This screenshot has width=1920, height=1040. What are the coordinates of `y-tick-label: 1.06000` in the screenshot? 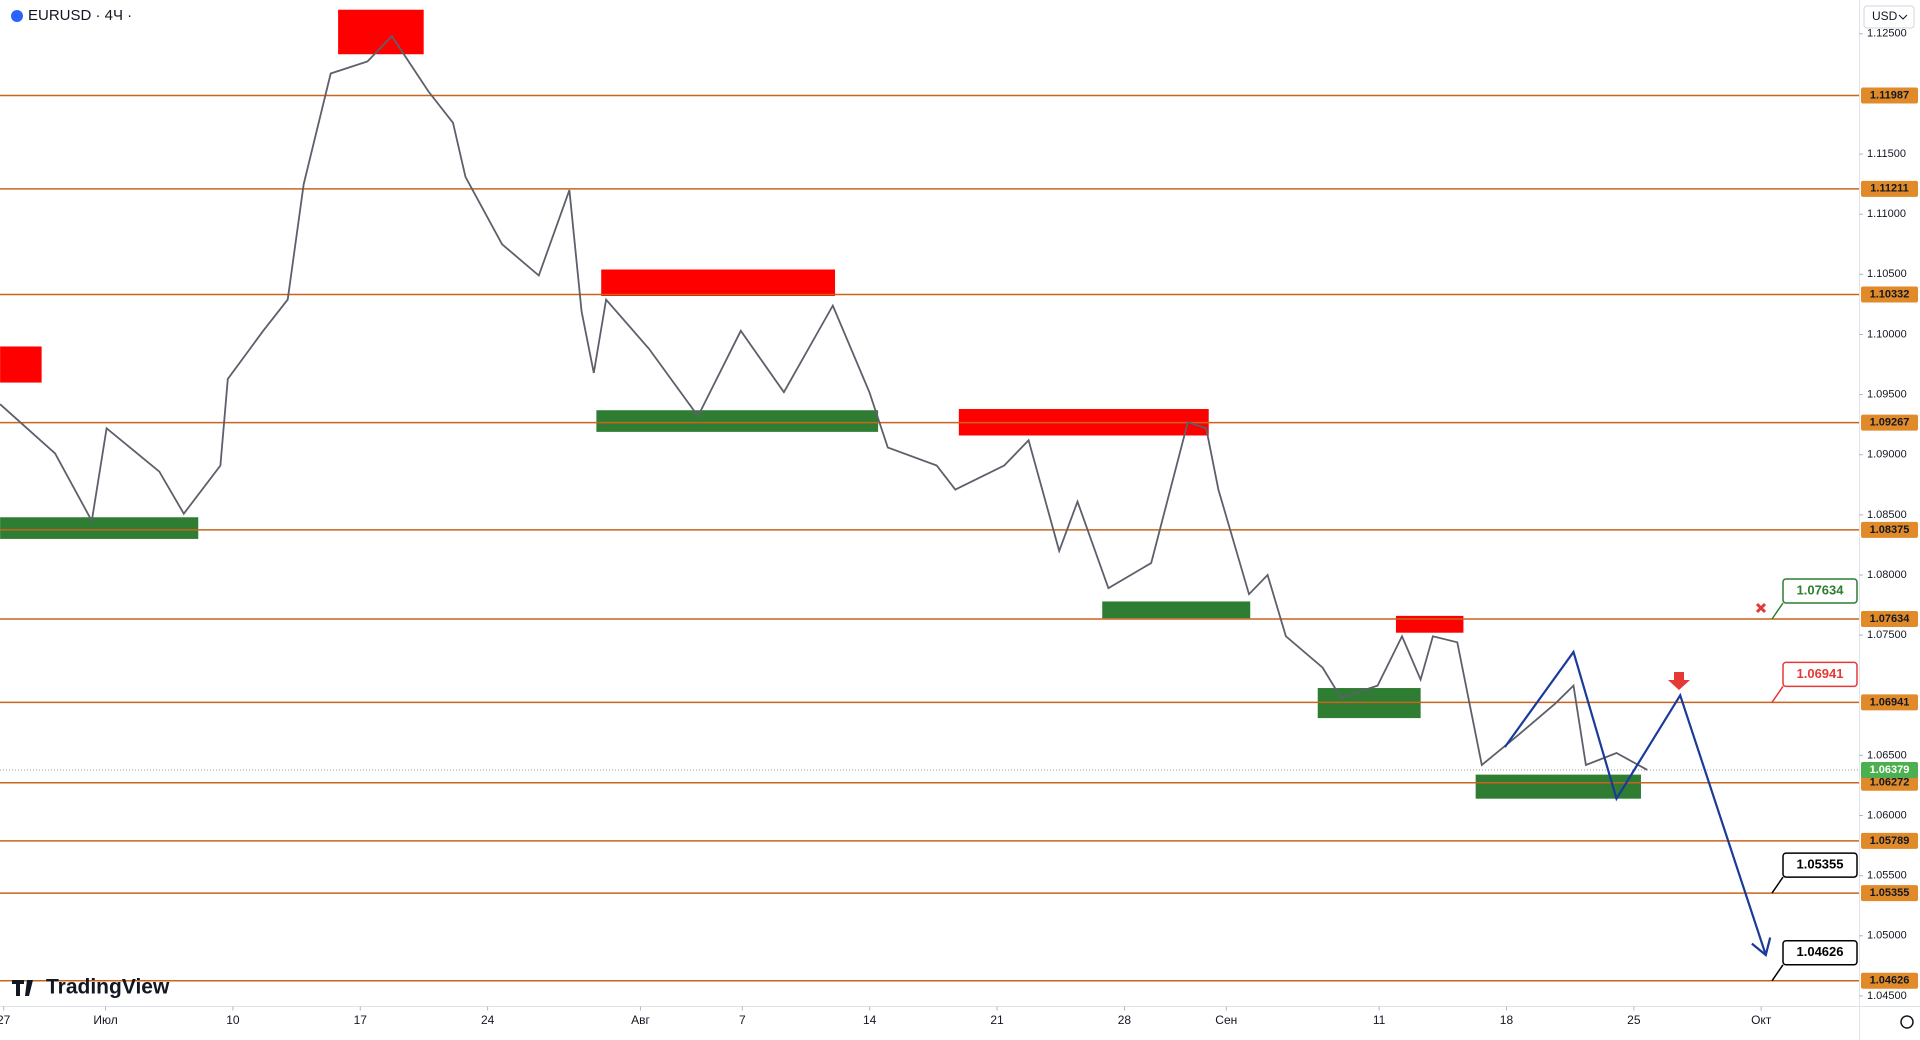 It's located at (1887, 815).